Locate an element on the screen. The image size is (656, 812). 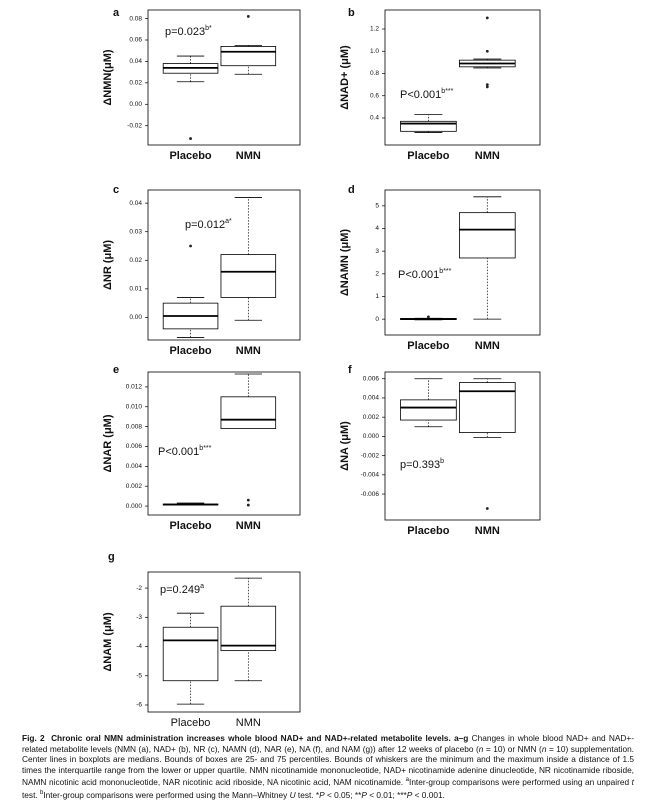
y-tick-label: 0.6 is located at coordinates (374, 95).